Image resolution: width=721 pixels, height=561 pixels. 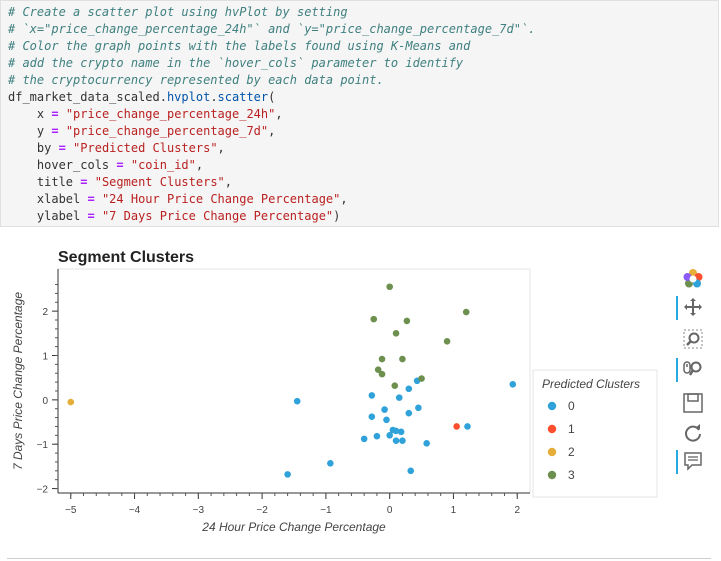 I want to click on y-tick-label: −2, so click(x=43, y=490).